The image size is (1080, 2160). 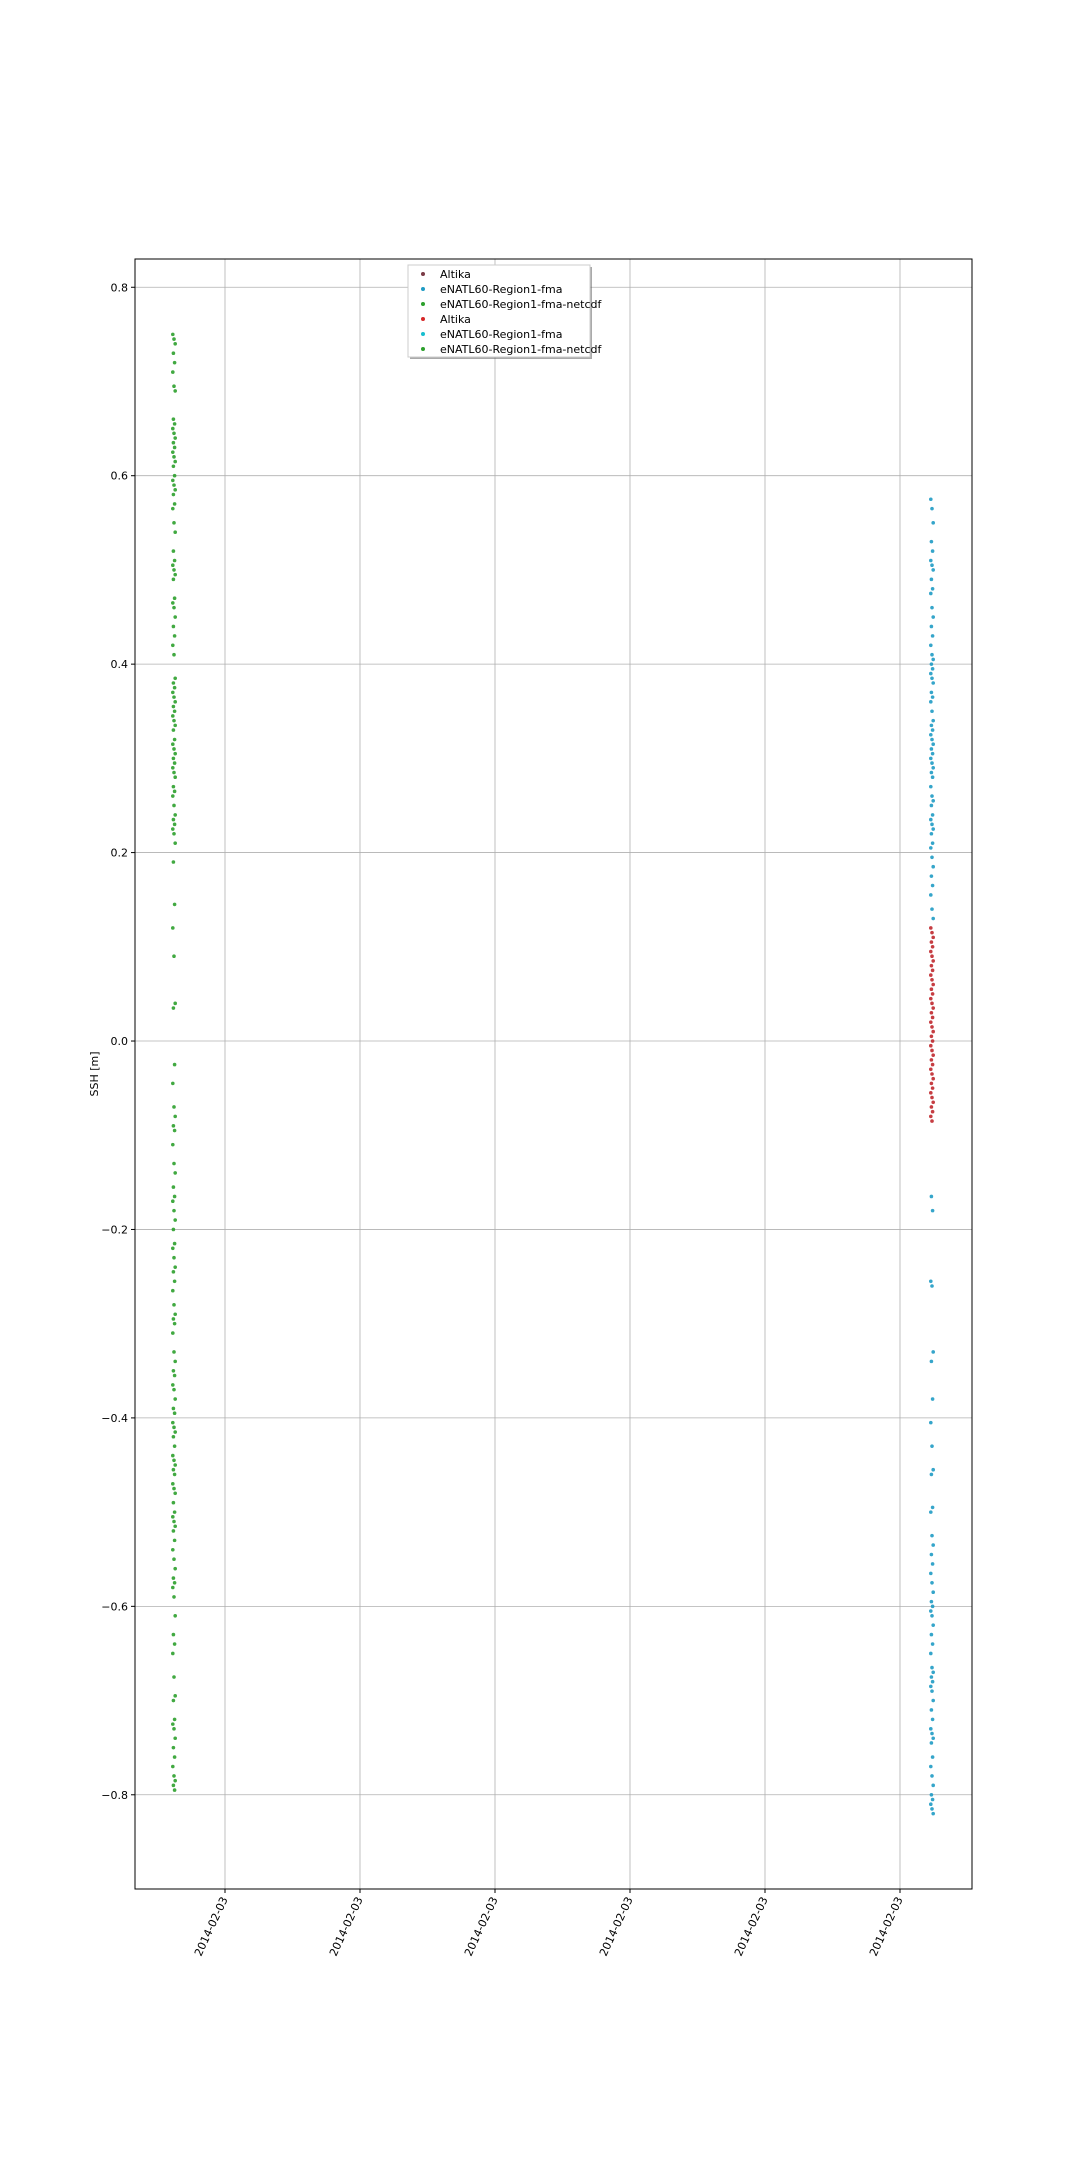 What do you see at coordinates (521, 304) in the screenshot?
I see `legend-label: eNATL60-Region1-fma-netcdf` at bounding box center [521, 304].